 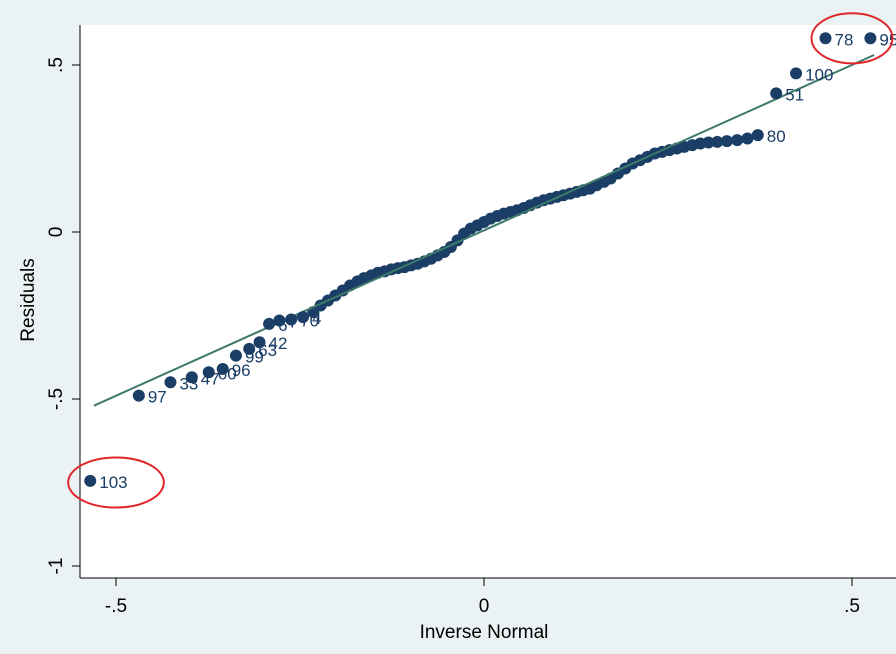 I want to click on x-axis-title: Inverse Normal, so click(x=484, y=632).